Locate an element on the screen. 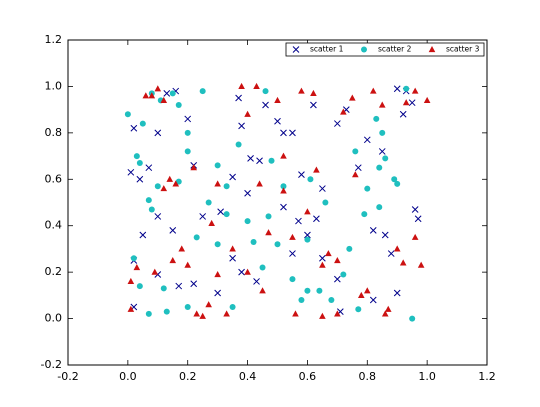 The height and width of the screenshot is (407, 540). legend-label: scatter 3 is located at coordinates (463, 49).